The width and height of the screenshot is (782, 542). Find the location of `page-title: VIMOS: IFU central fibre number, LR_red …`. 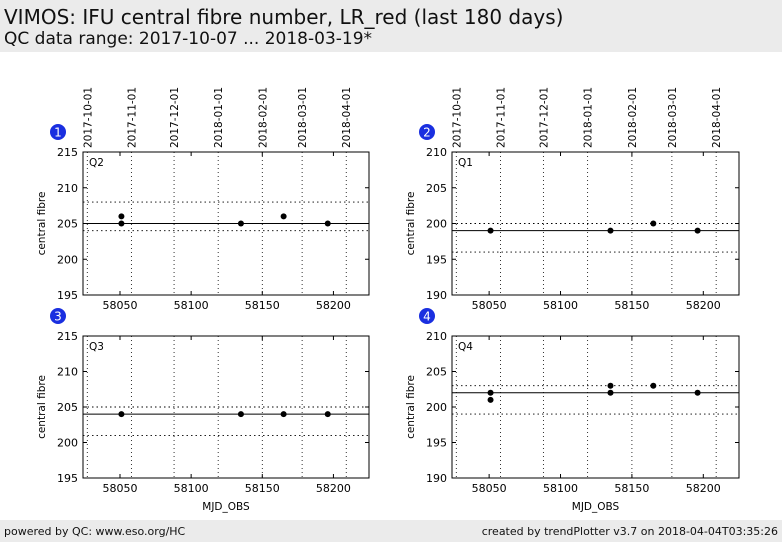

page-title: VIMOS: IFU central fibre number, LR_red … is located at coordinates (284, 17).